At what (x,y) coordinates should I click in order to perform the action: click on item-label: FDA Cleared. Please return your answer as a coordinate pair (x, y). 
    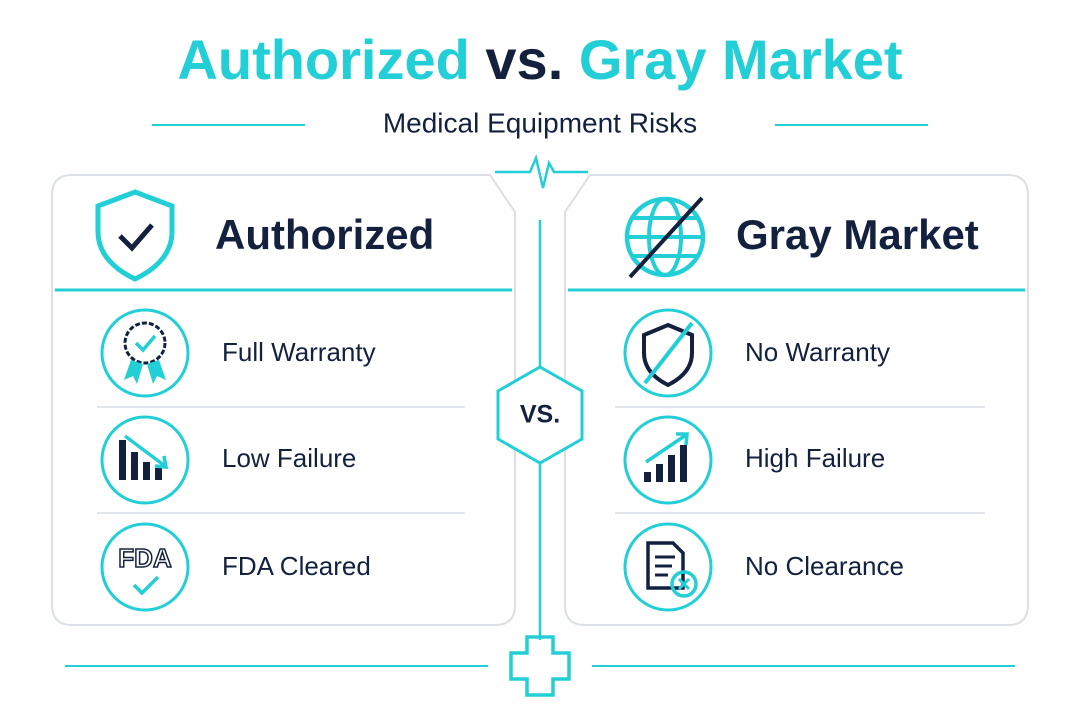
    Looking at the image, I should click on (296, 566).